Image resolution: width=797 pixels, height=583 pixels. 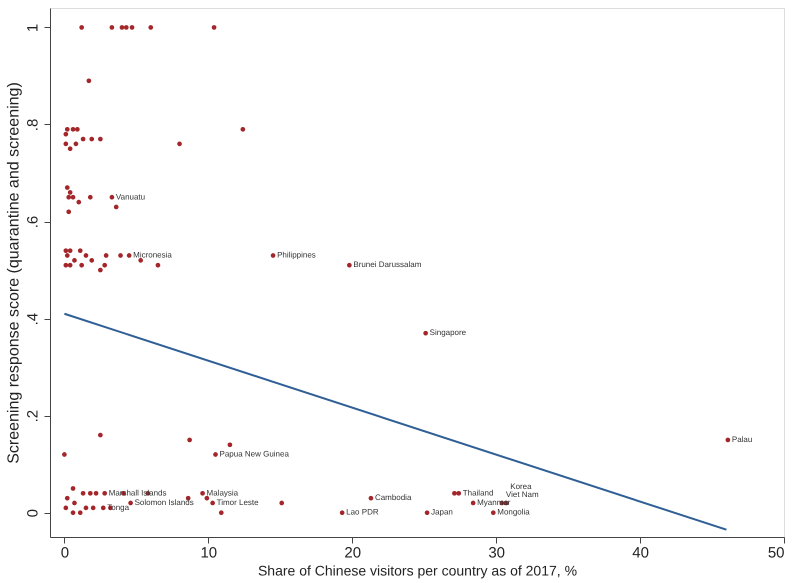 I want to click on x-tick-label: 10, so click(x=209, y=553).